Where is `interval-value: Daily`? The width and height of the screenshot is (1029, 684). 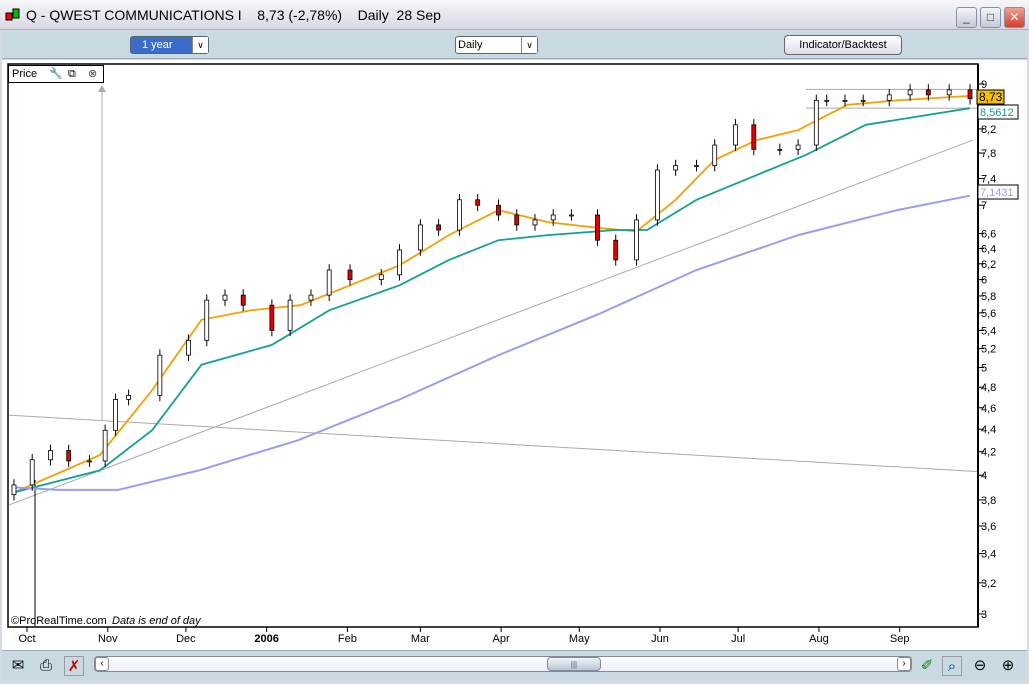
interval-value: Daily is located at coordinates (470, 45).